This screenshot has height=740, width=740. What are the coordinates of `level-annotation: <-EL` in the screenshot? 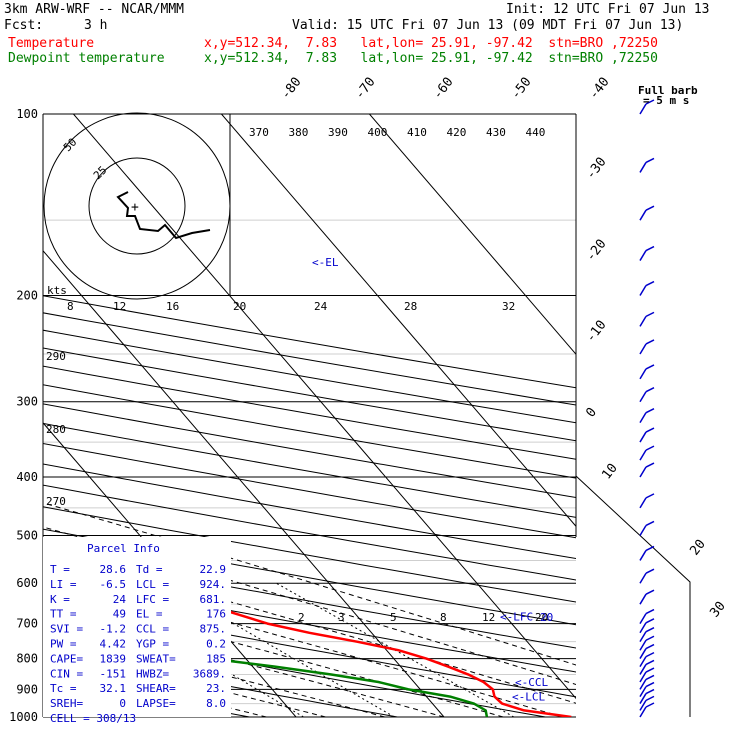 It's located at (325, 262).